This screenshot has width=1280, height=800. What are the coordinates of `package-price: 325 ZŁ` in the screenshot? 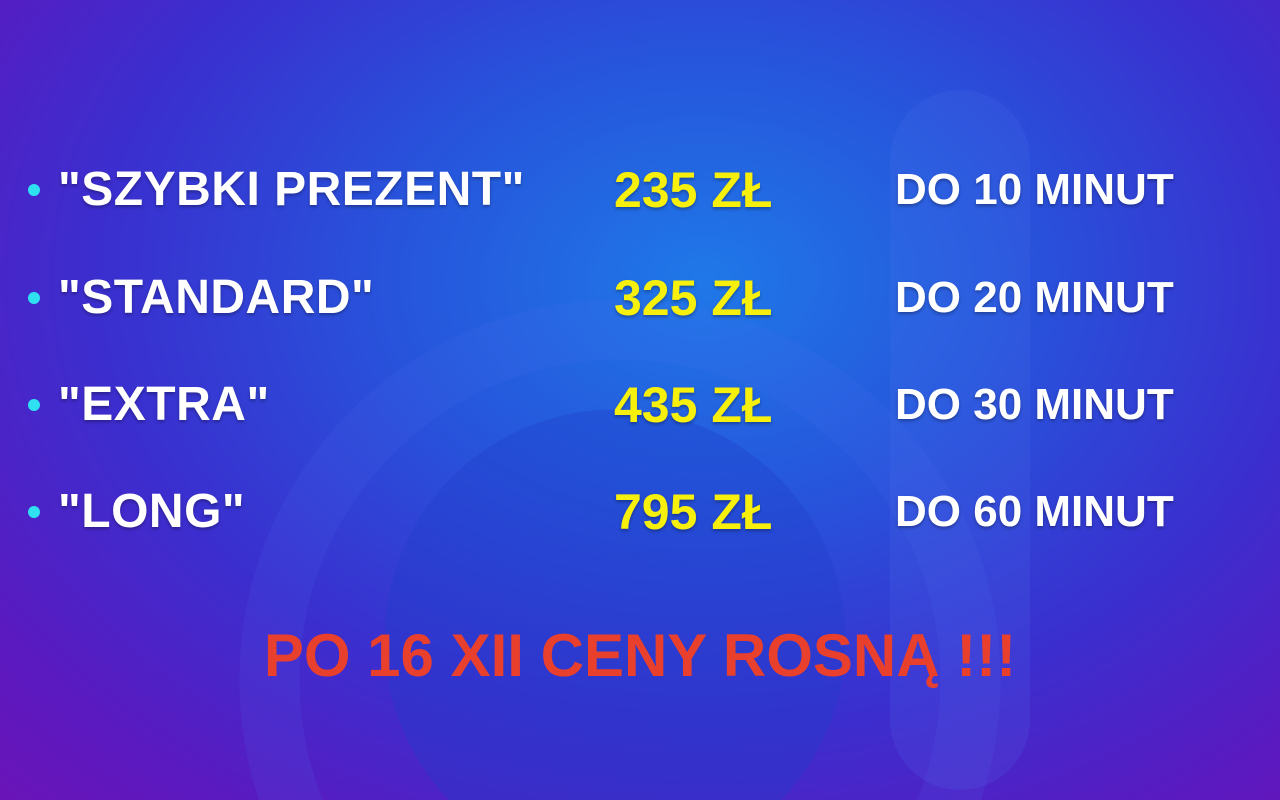 It's located at (693, 298).